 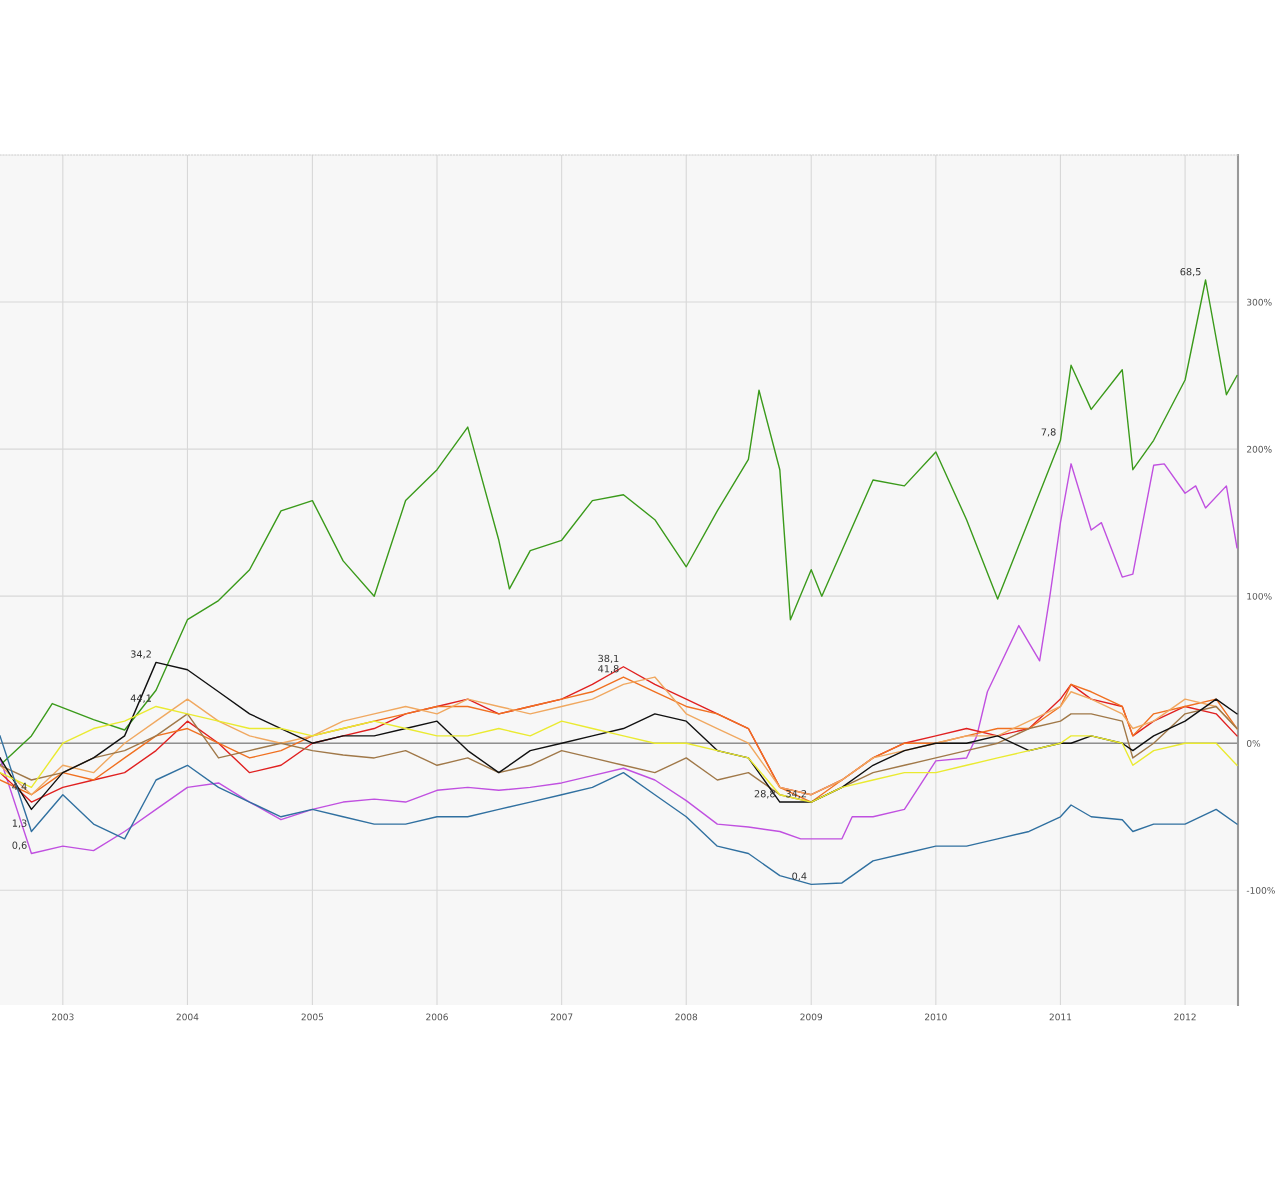 What do you see at coordinates (187, 1017) in the screenshot?
I see `x-tick-label: 2004` at bounding box center [187, 1017].